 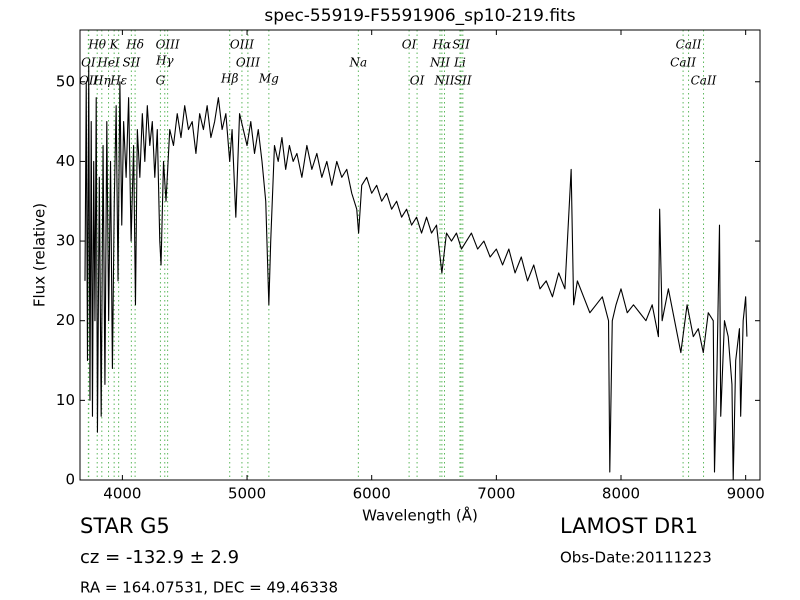 What do you see at coordinates (268, 79) in the screenshot?
I see `spectral-line-label: Mg` at bounding box center [268, 79].